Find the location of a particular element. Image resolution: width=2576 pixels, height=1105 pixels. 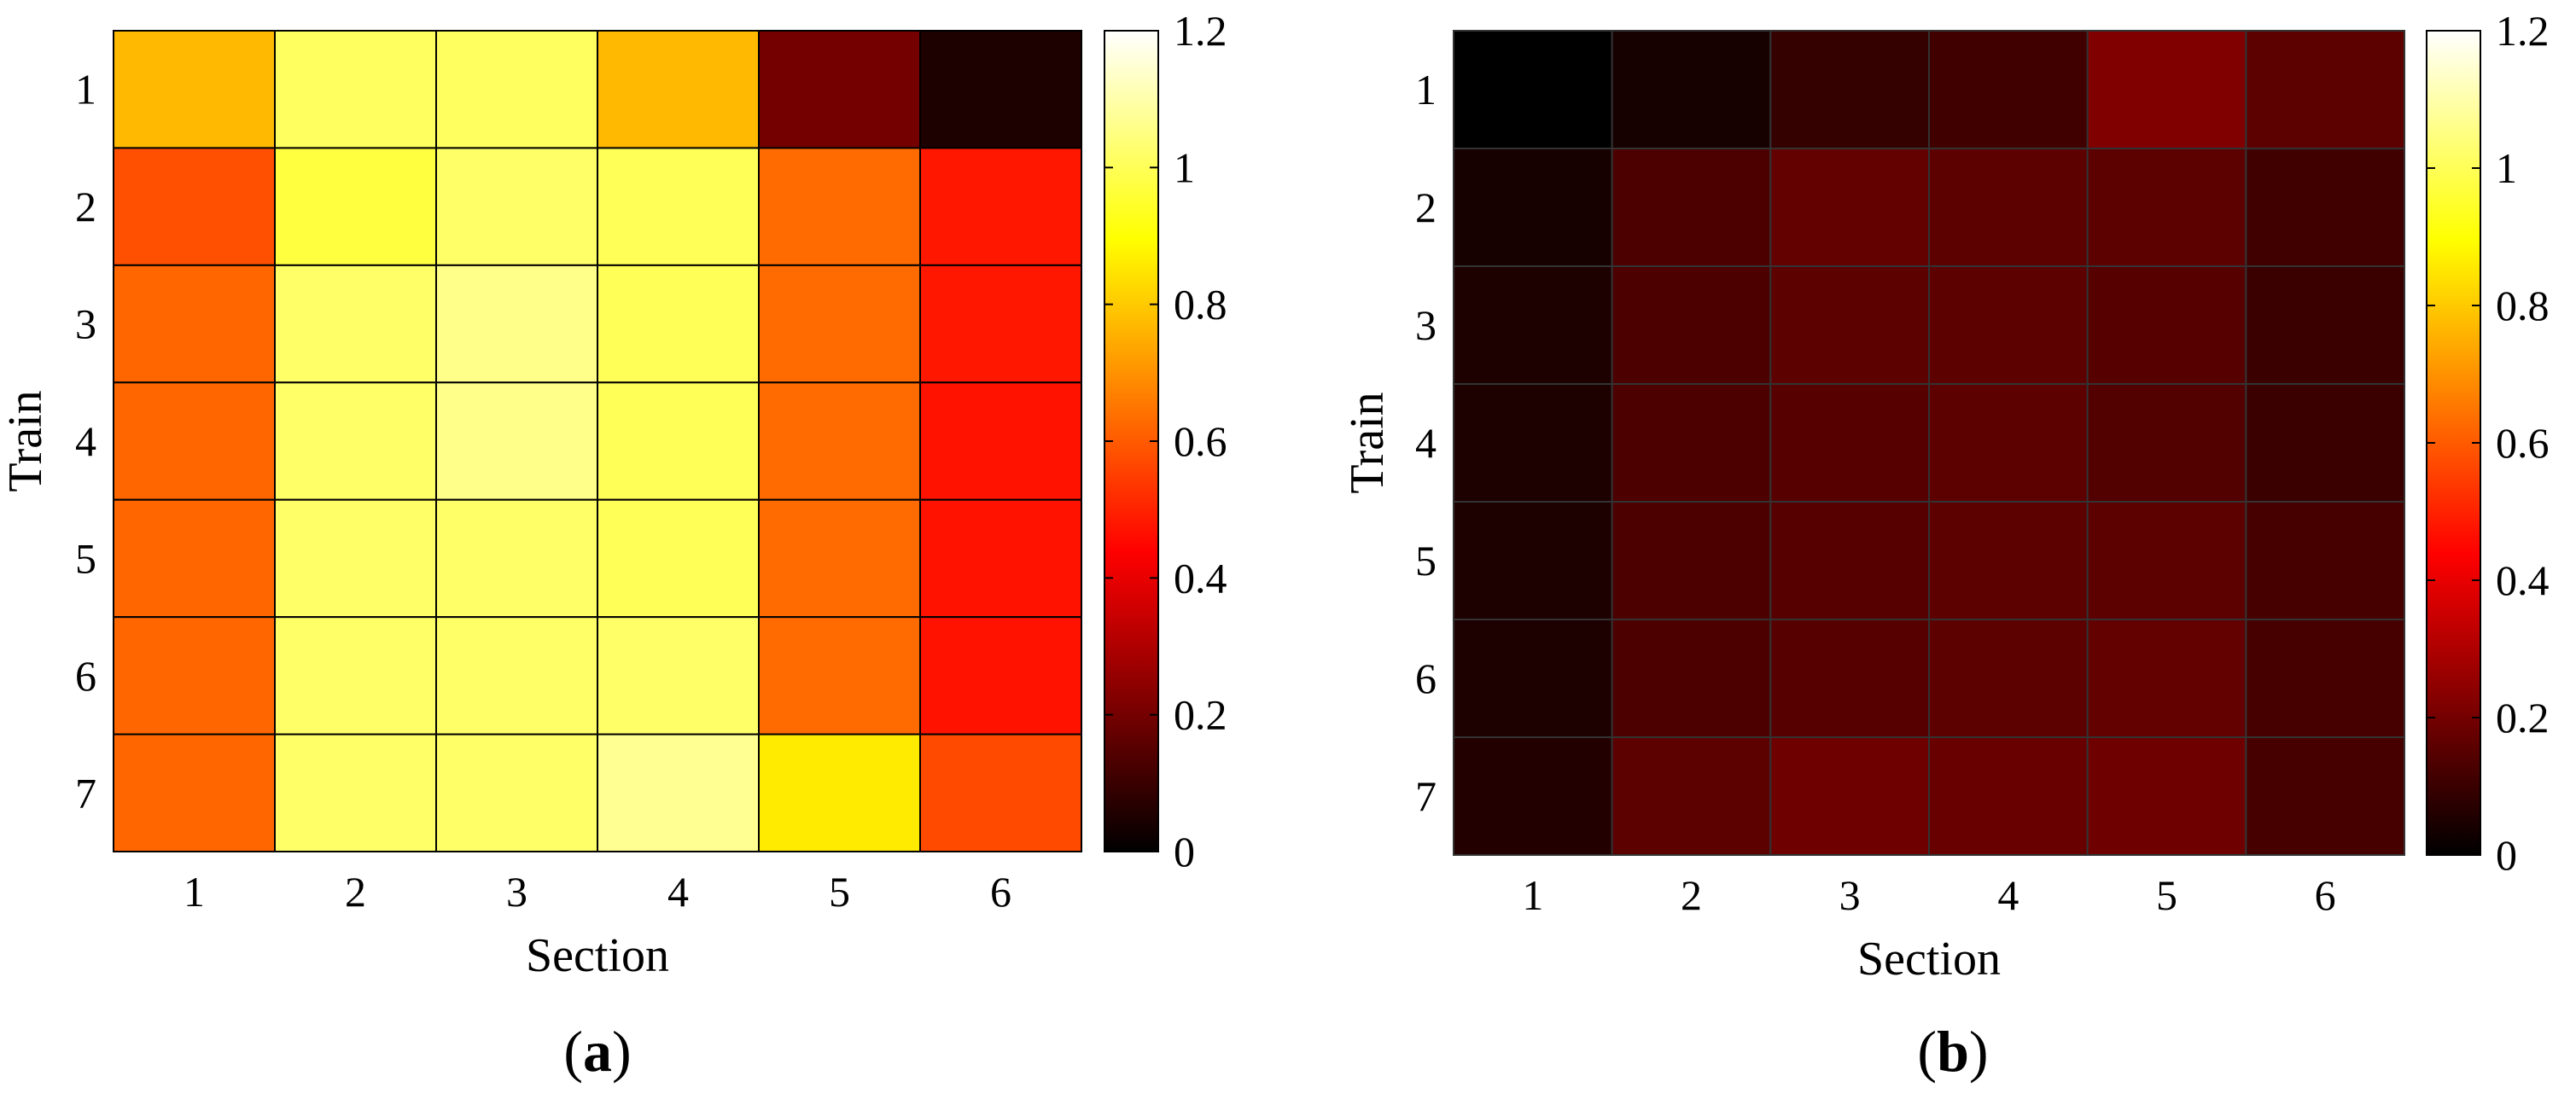

colorbar-tick-label: 0.8 is located at coordinates (2523, 305).